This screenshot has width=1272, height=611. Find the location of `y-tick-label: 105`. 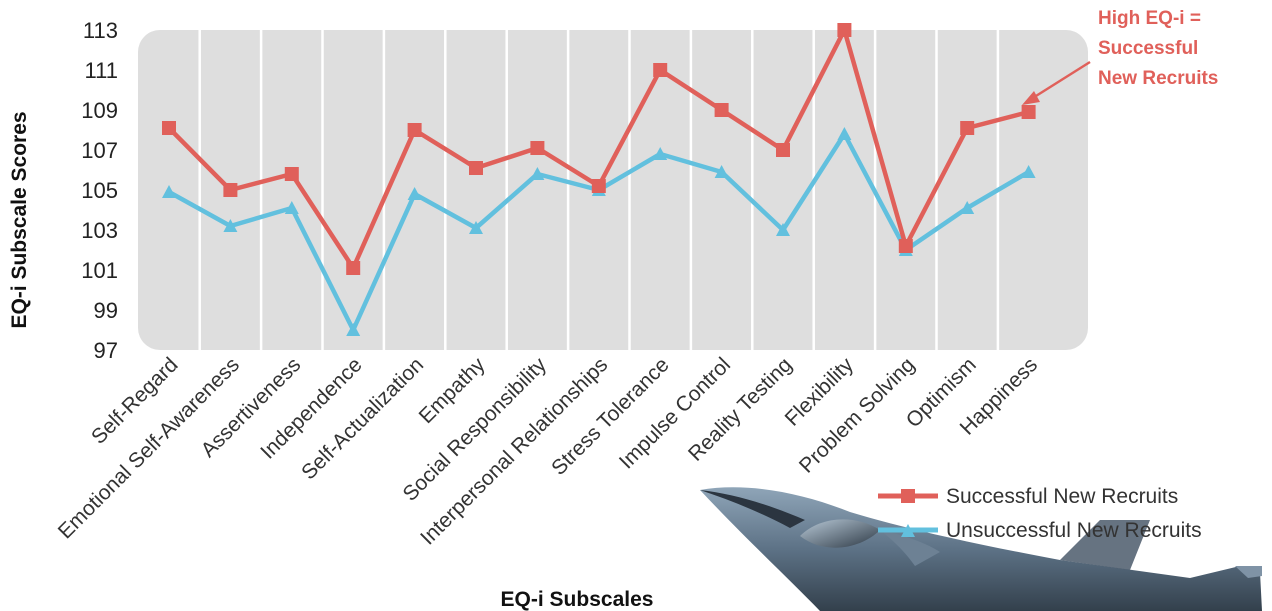

y-tick-label: 105 is located at coordinates (99, 190).